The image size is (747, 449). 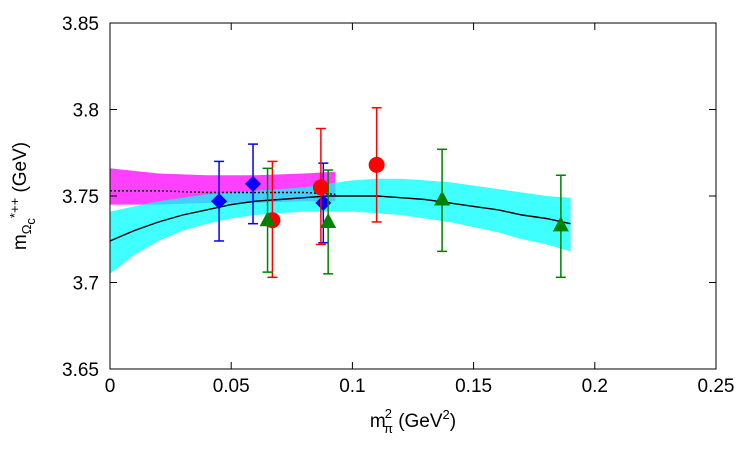 I want to click on y-tick-label: 3.7, so click(x=86, y=284).